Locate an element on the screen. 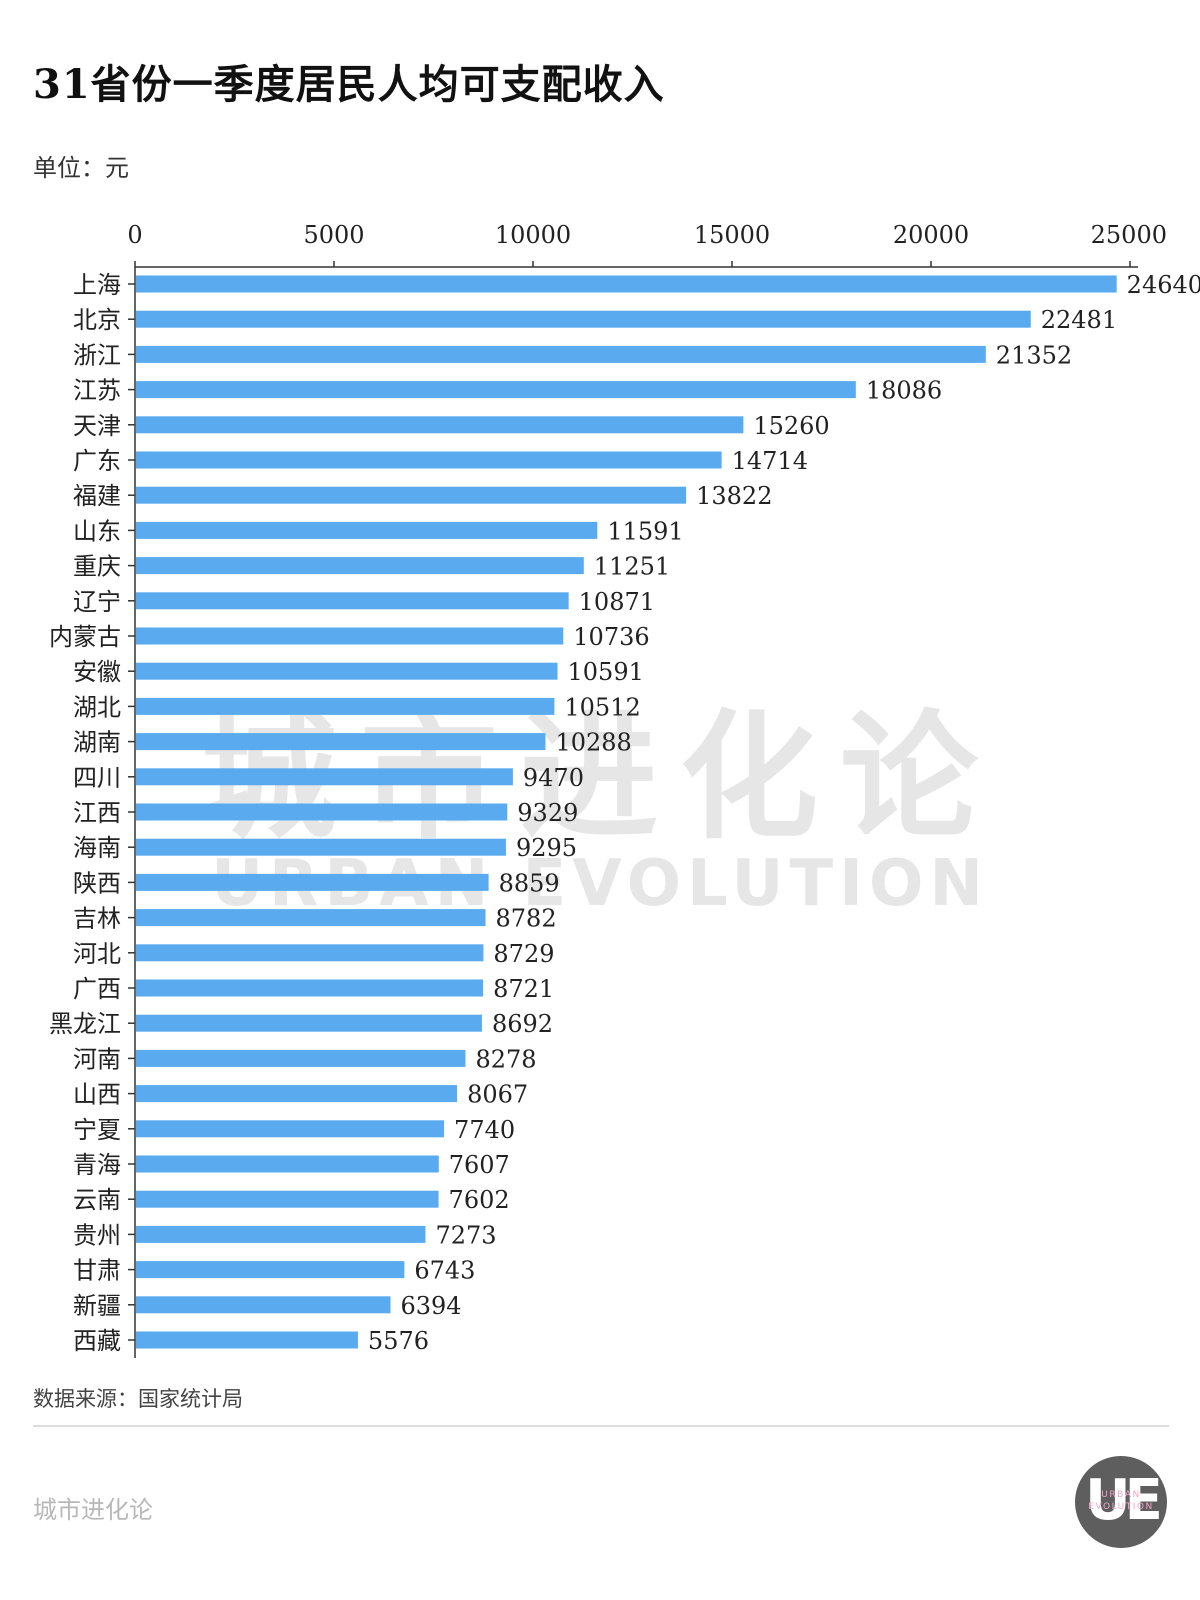 This screenshot has width=1200, height=1600. bar-广西 is located at coordinates (310, 988).